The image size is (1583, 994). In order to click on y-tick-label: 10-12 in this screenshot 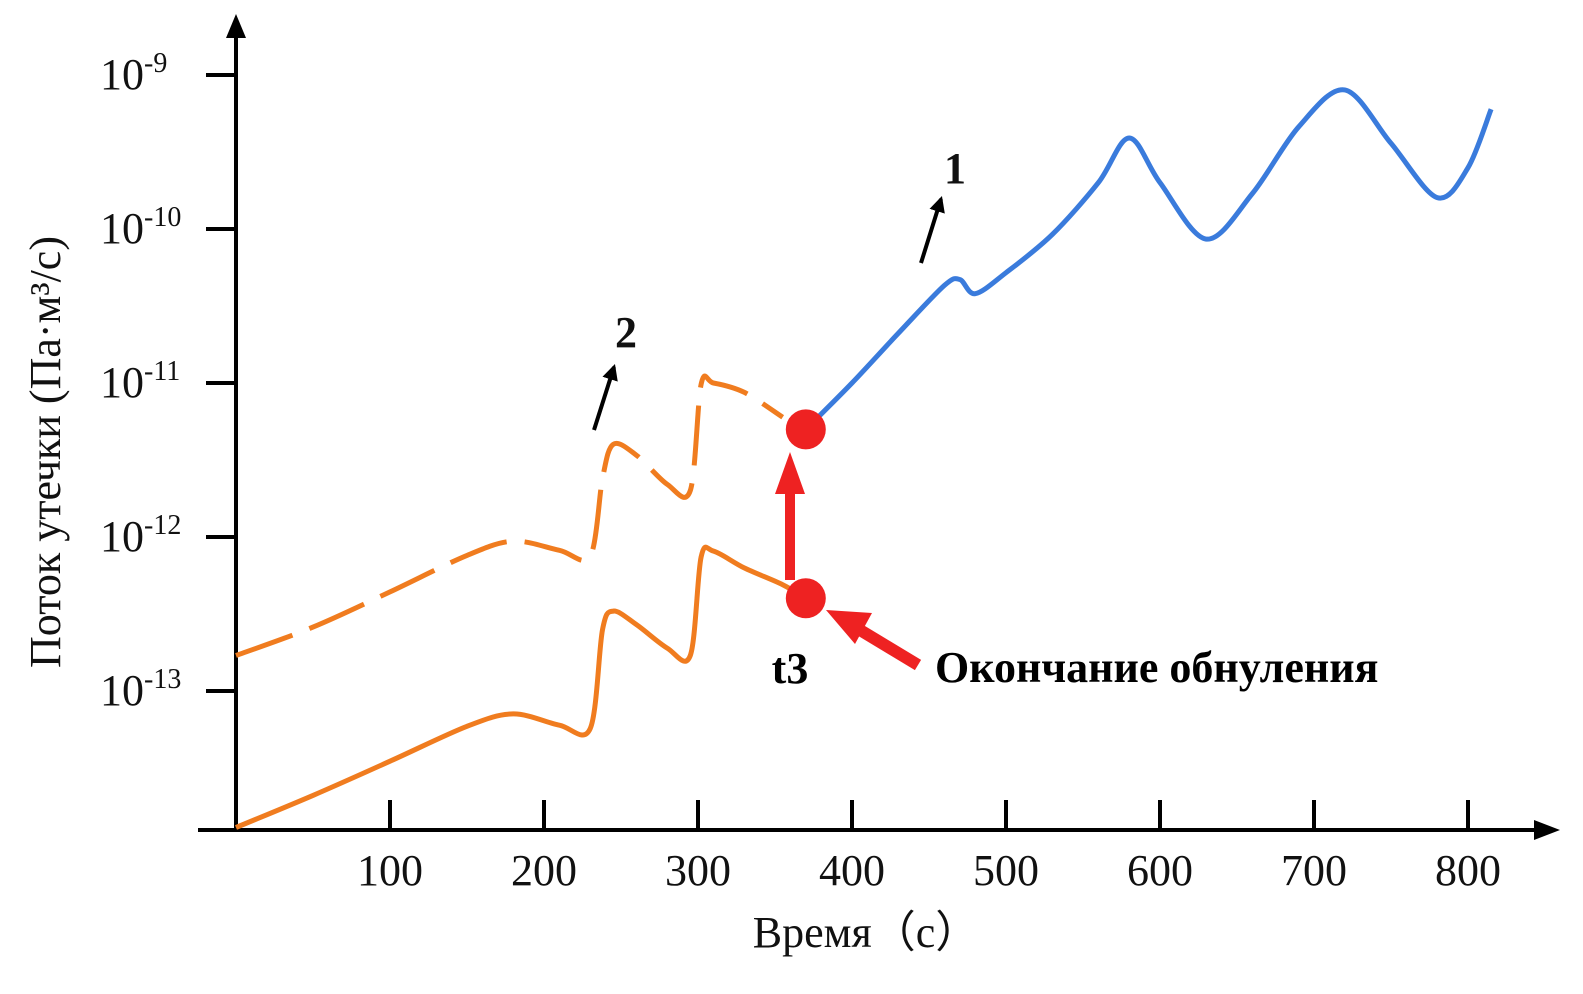, I will do `click(140, 535)`.